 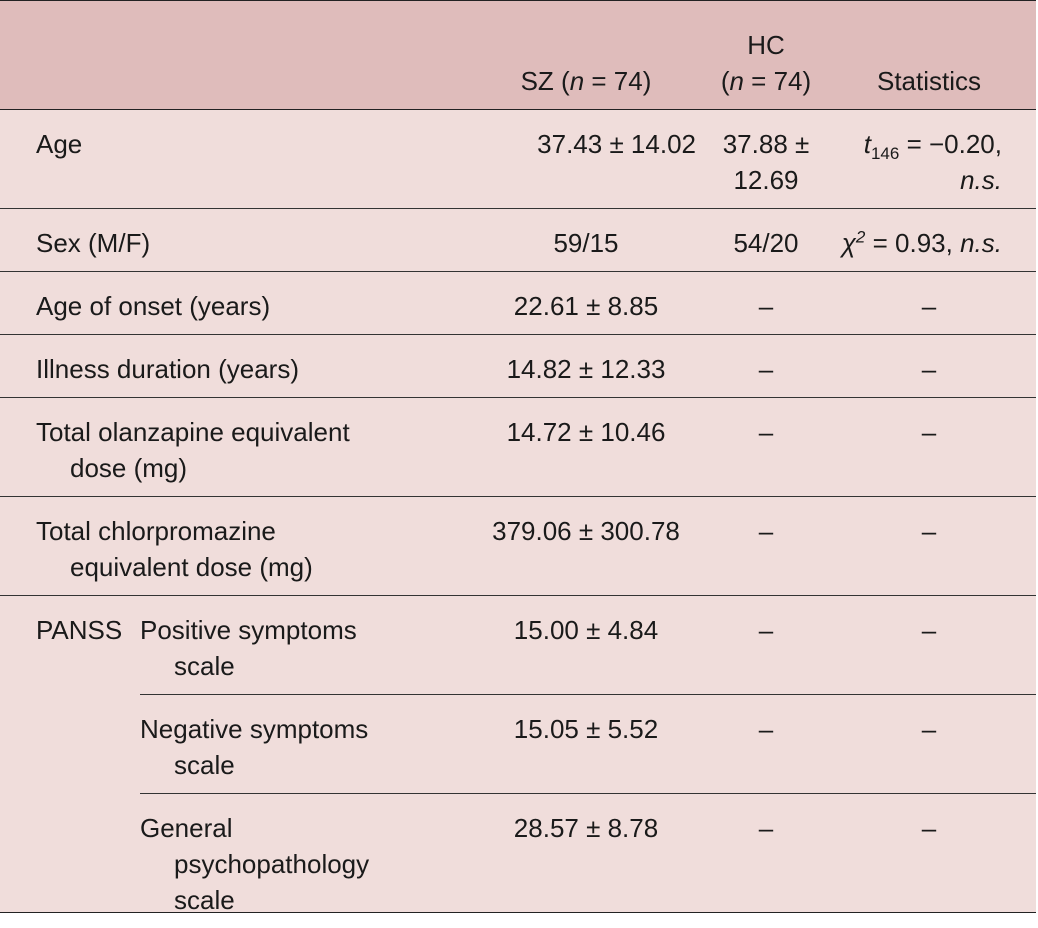 I want to click on sz-value: 28.57 ± 8.78, so click(x=586, y=861).